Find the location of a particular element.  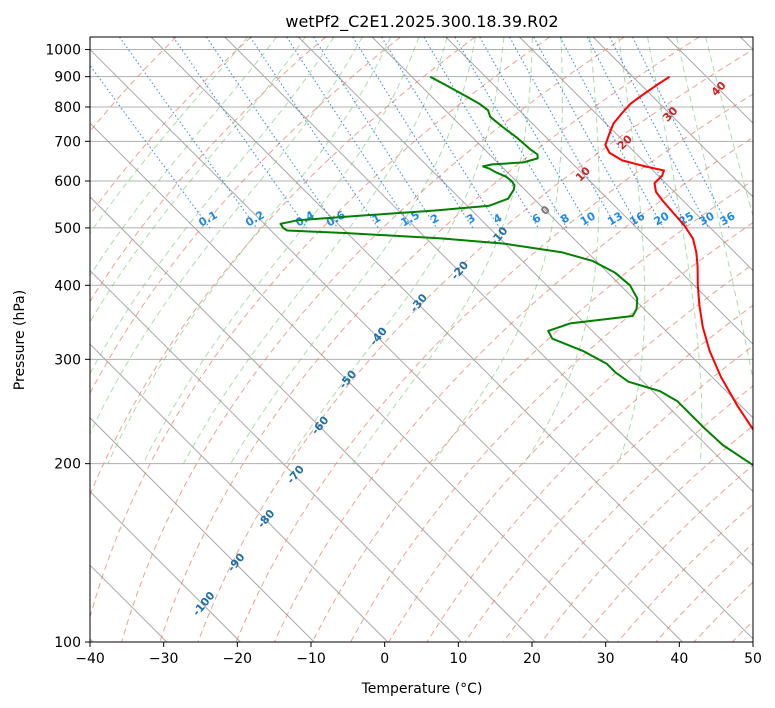

y-tick-label: 600 is located at coordinates (67, 182).